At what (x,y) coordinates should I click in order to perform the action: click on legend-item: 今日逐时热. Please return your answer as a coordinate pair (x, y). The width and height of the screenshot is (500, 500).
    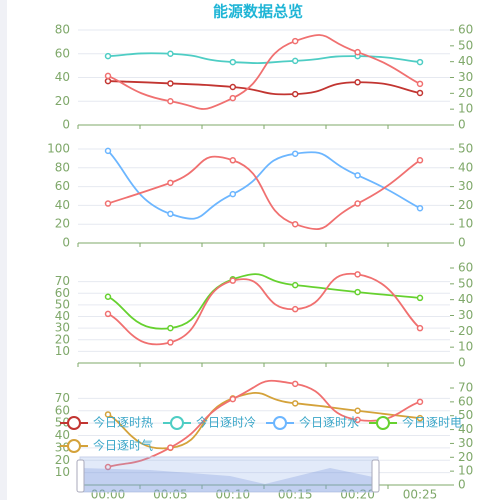
    Looking at the image, I should click on (106, 422).